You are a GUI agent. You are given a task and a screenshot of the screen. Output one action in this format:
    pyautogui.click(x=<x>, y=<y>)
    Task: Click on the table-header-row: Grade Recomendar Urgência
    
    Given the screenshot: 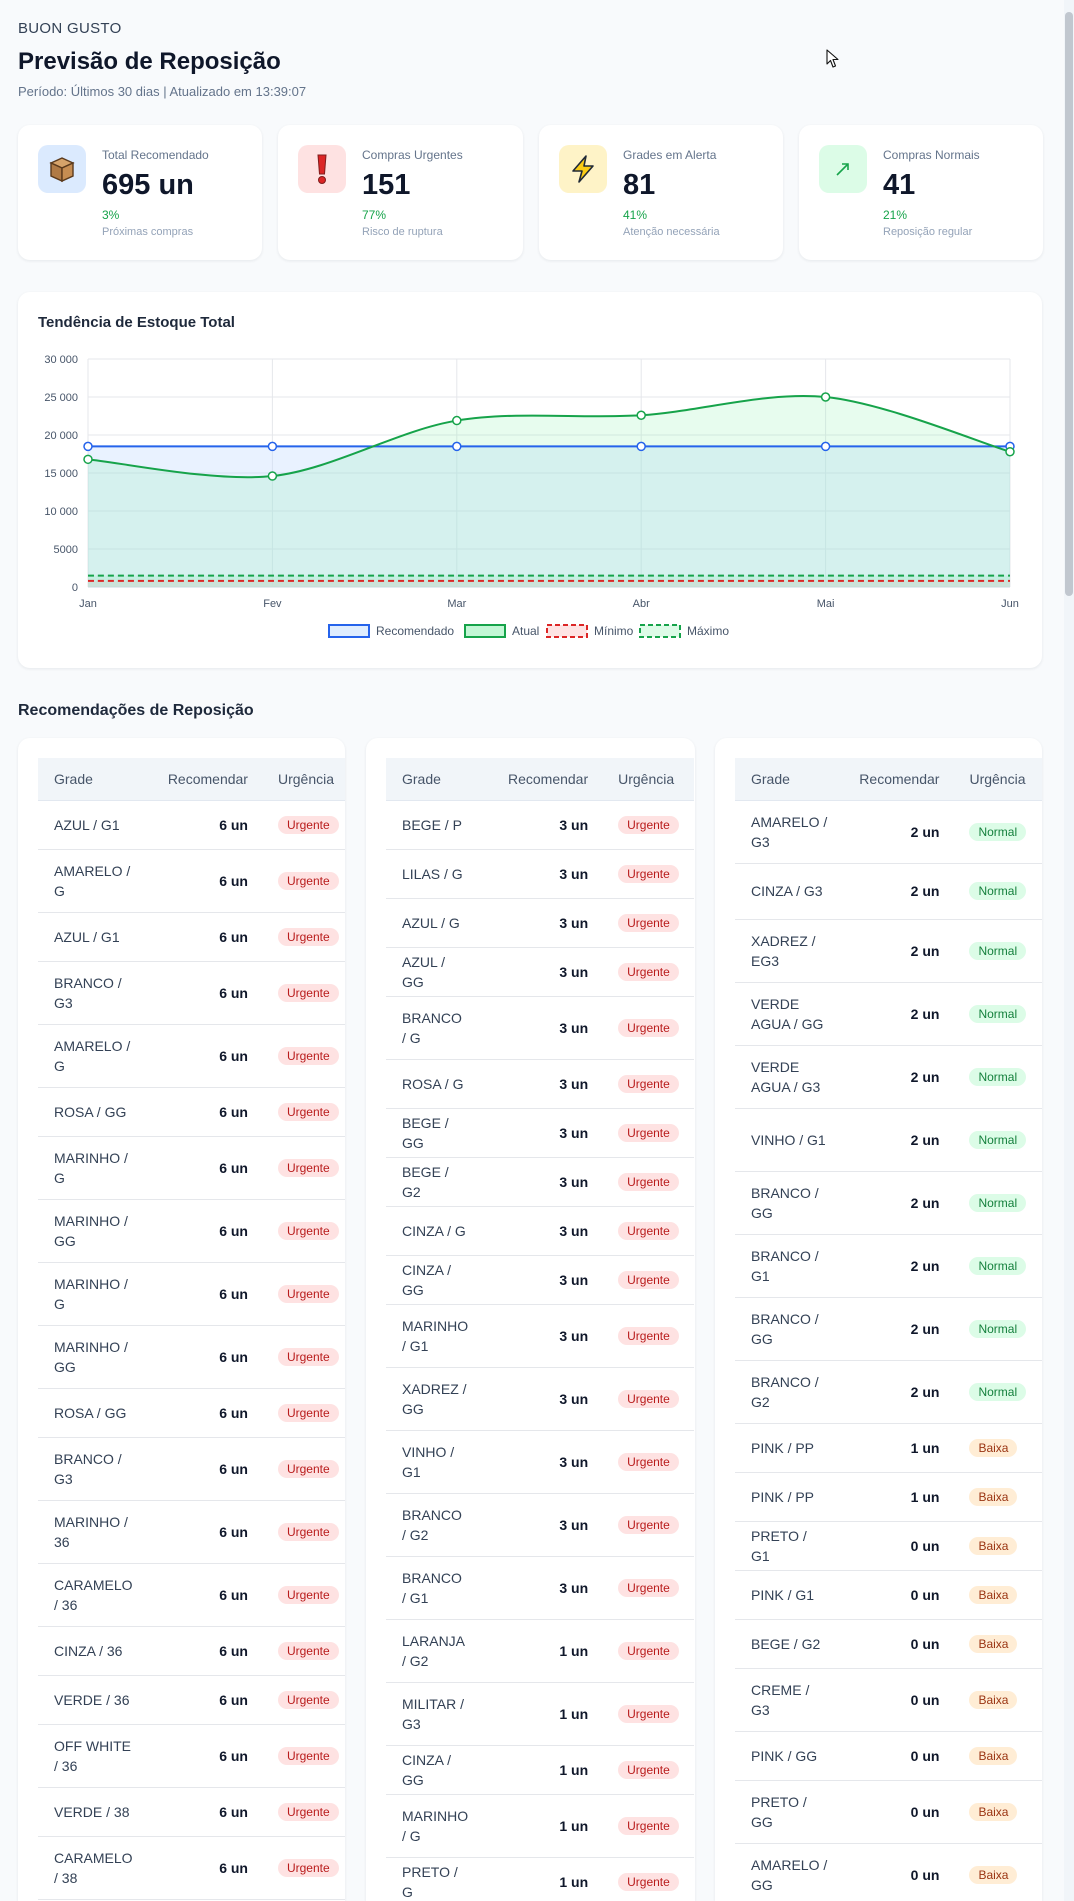 What is the action you would take?
    pyautogui.click(x=191, y=779)
    